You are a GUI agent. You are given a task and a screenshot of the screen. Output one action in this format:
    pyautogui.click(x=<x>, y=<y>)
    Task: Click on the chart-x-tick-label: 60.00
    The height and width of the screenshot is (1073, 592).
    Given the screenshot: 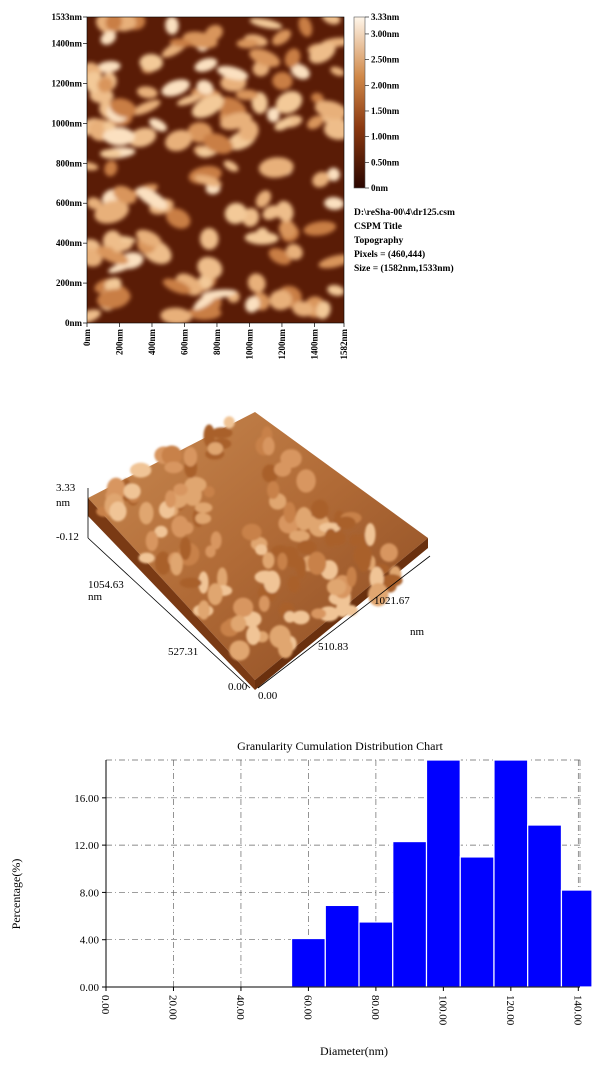 What is the action you would take?
    pyautogui.click(x=307, y=1007)
    